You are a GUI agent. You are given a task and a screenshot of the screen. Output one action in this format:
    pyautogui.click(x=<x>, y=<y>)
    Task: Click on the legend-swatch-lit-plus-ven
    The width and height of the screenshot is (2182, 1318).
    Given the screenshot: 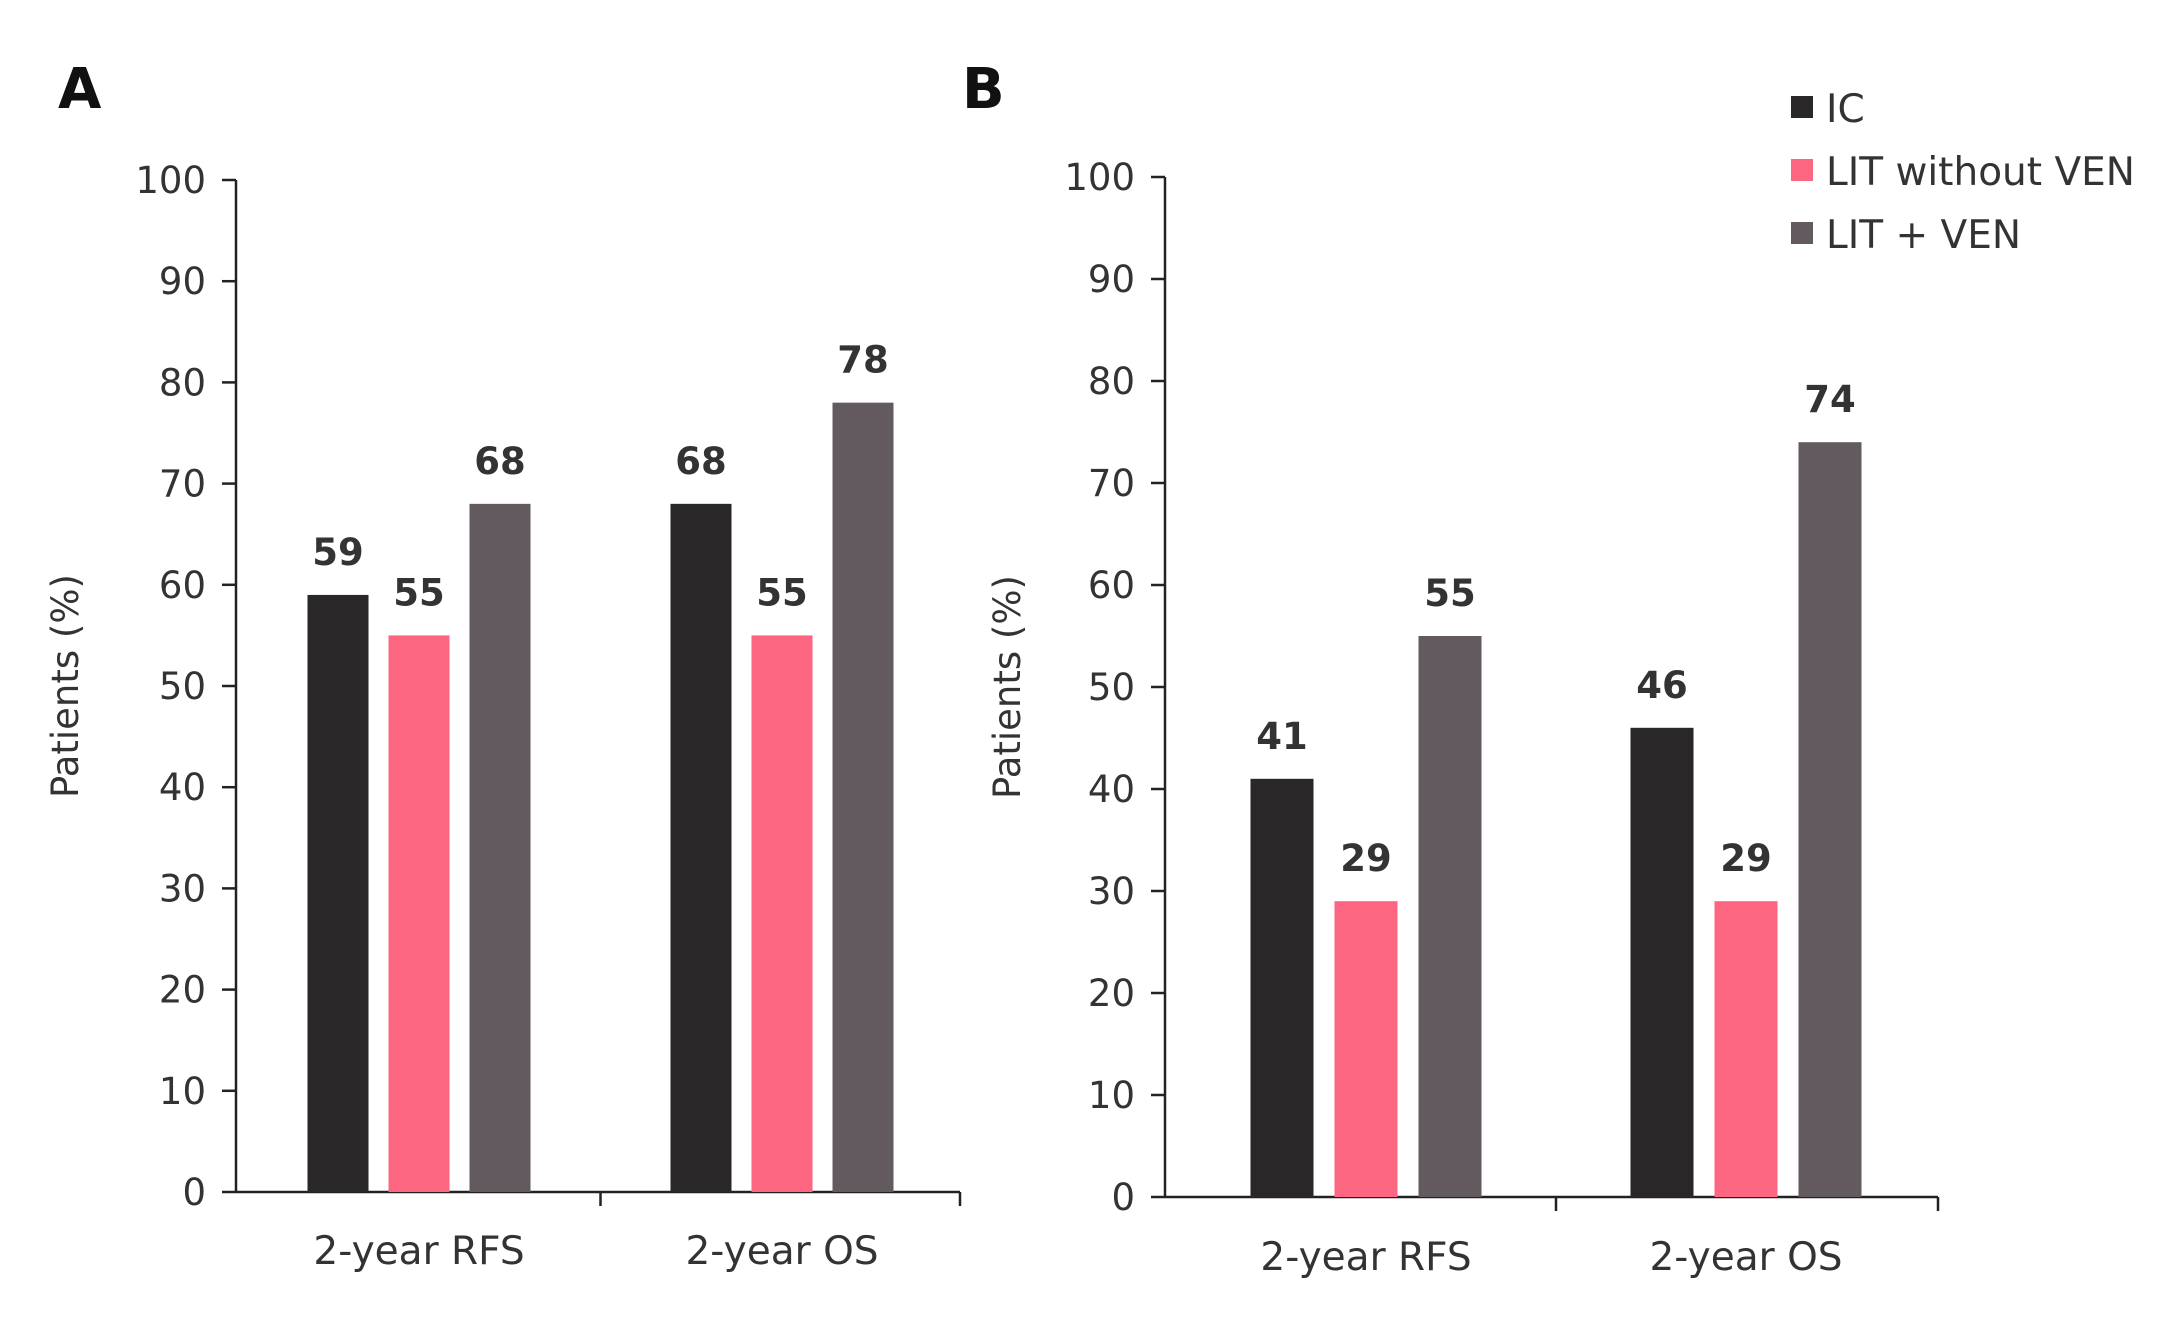 What is the action you would take?
    pyautogui.click(x=1802, y=233)
    